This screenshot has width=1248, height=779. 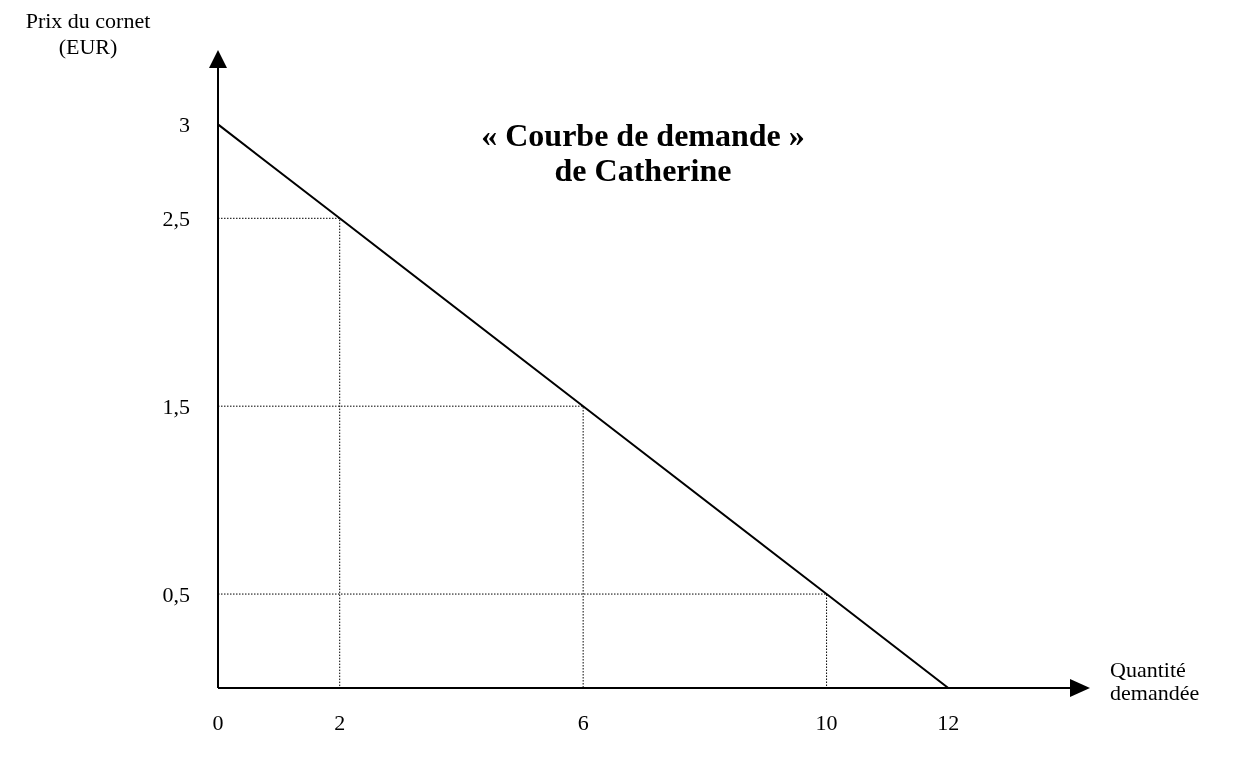 What do you see at coordinates (176, 594) in the screenshot?
I see `y-tick-label: 0,5` at bounding box center [176, 594].